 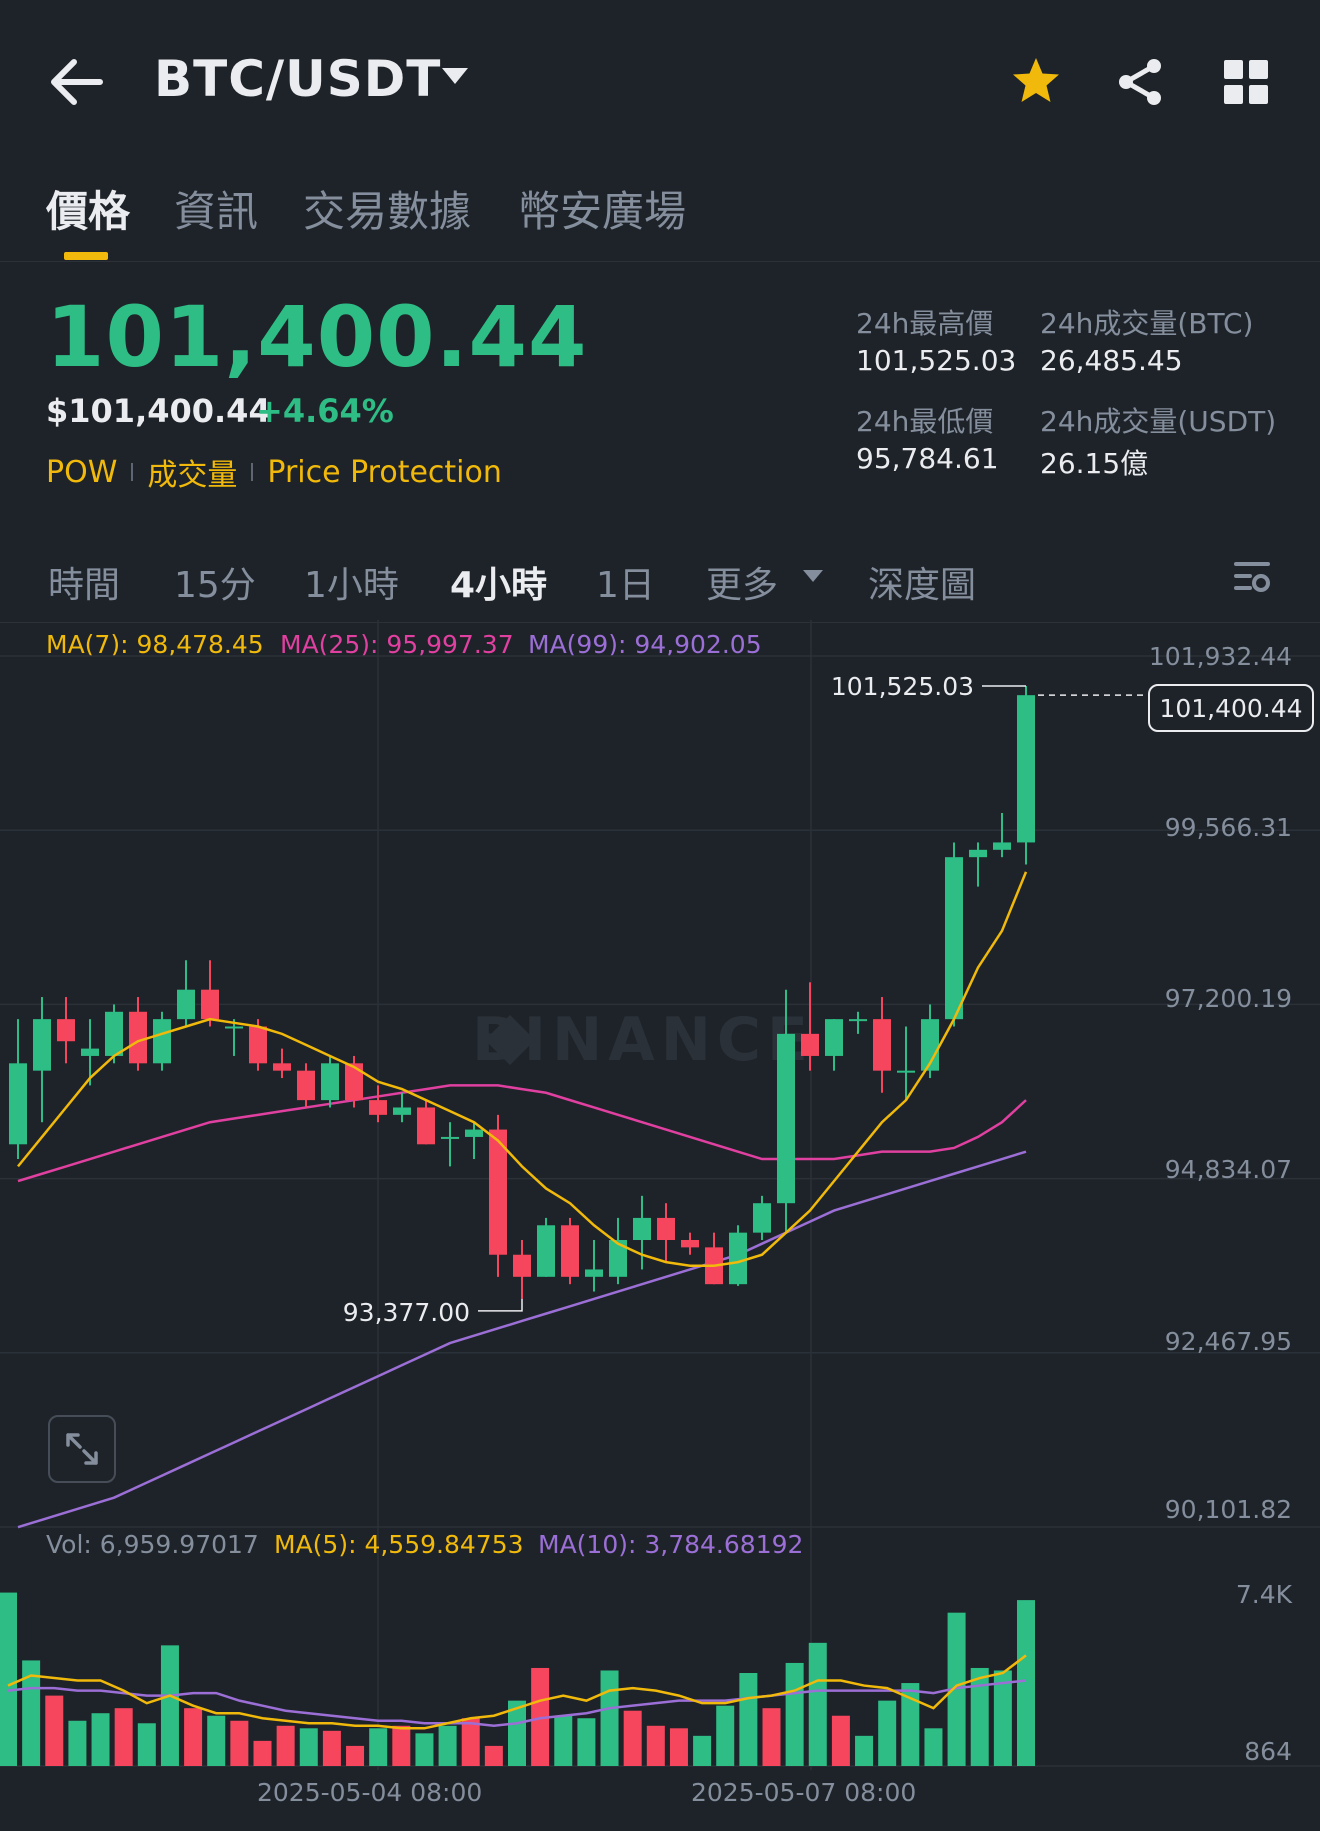 What do you see at coordinates (384, 472) in the screenshot?
I see `tag-price-protection: Price Protection` at bounding box center [384, 472].